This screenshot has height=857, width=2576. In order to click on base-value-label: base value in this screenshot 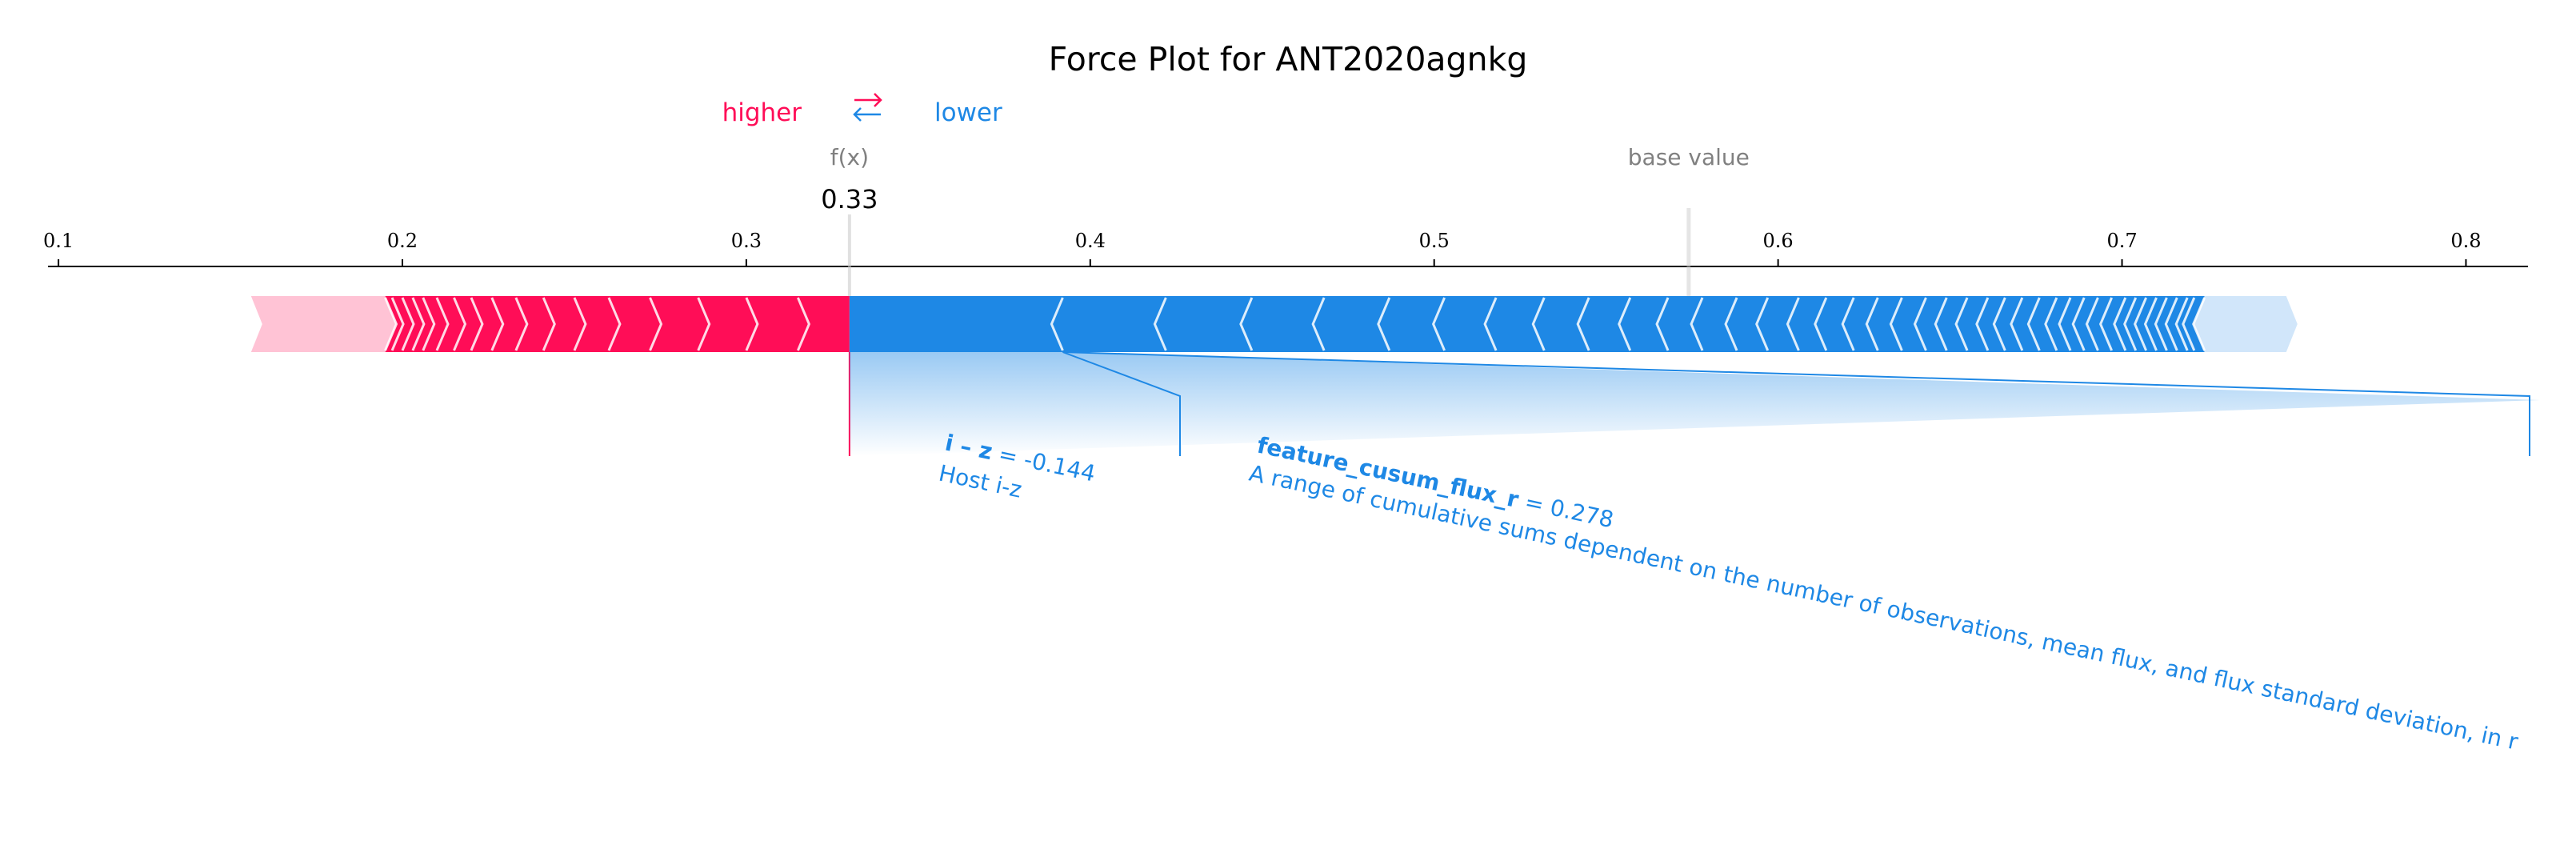, I will do `click(1689, 157)`.